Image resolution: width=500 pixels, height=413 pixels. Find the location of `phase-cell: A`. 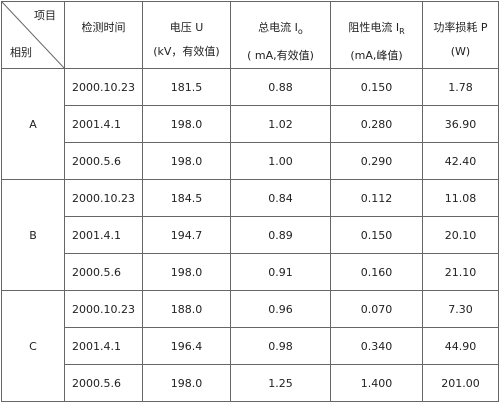

phase-cell: A is located at coordinates (33, 124).